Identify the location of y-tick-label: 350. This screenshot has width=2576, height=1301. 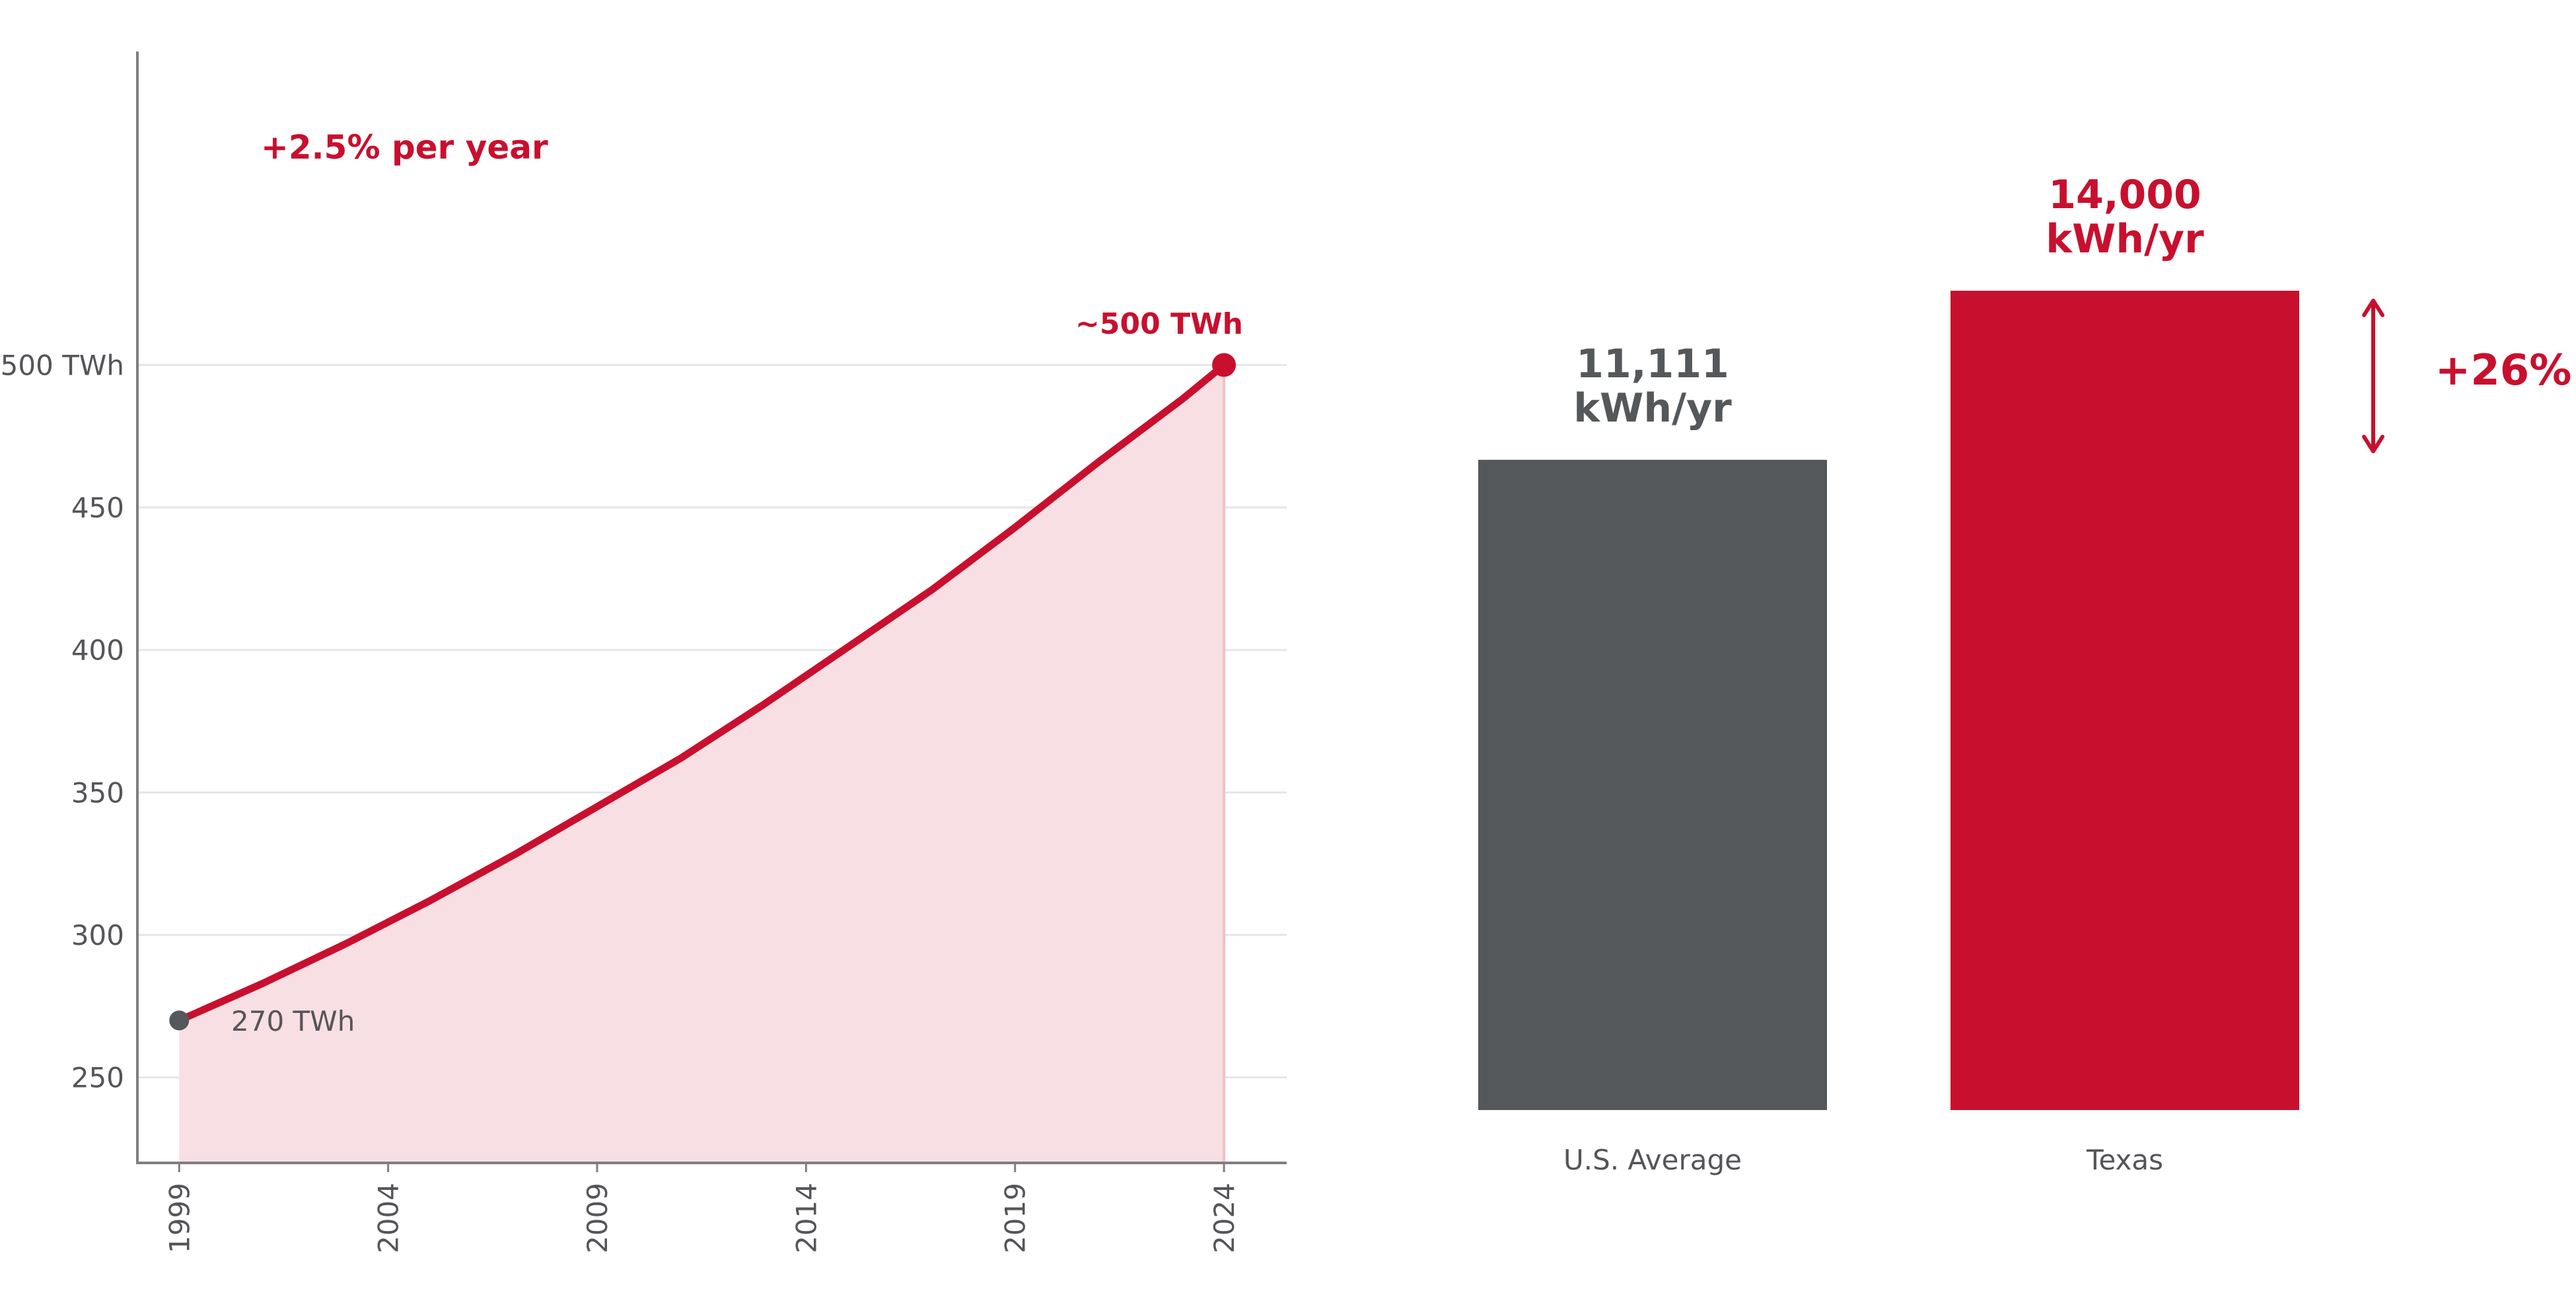
(97, 792).